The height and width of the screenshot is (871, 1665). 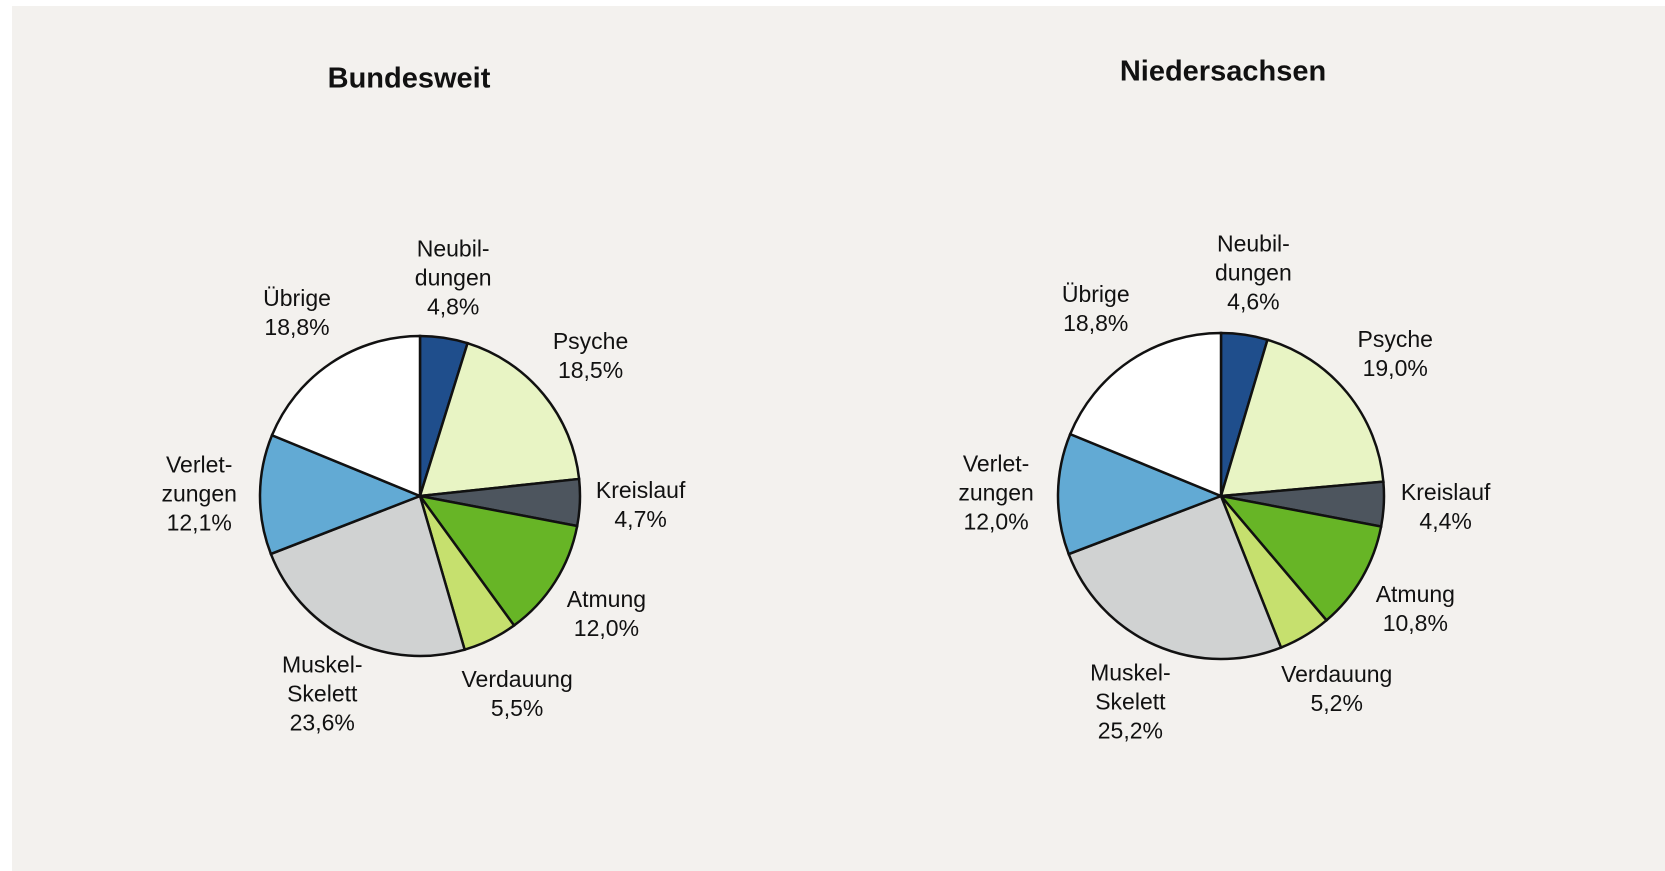 What do you see at coordinates (453, 306) in the screenshot?
I see `value-label: 4,8%` at bounding box center [453, 306].